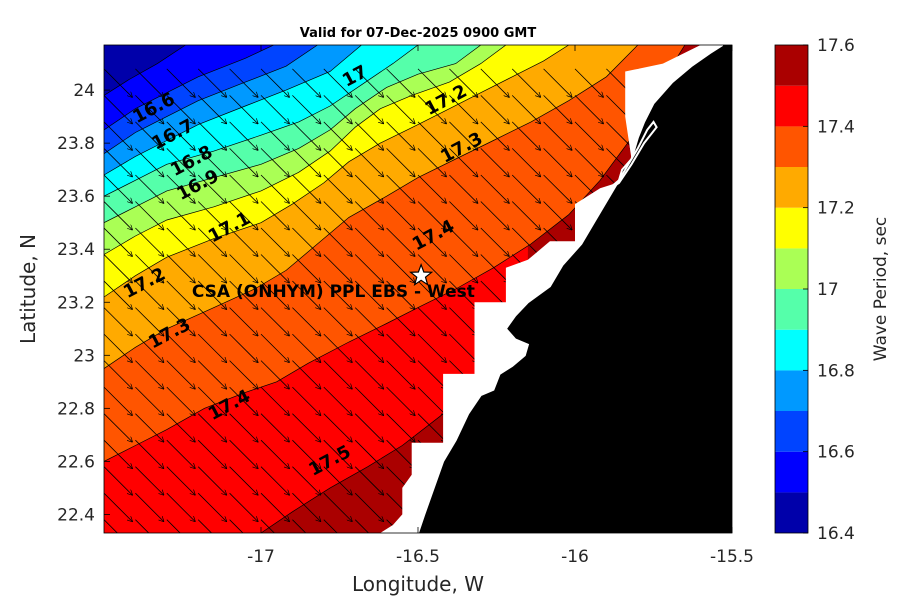 The width and height of the screenshot is (900, 600). What do you see at coordinates (84, 91) in the screenshot?
I see `y-tick-label: 24` at bounding box center [84, 91].